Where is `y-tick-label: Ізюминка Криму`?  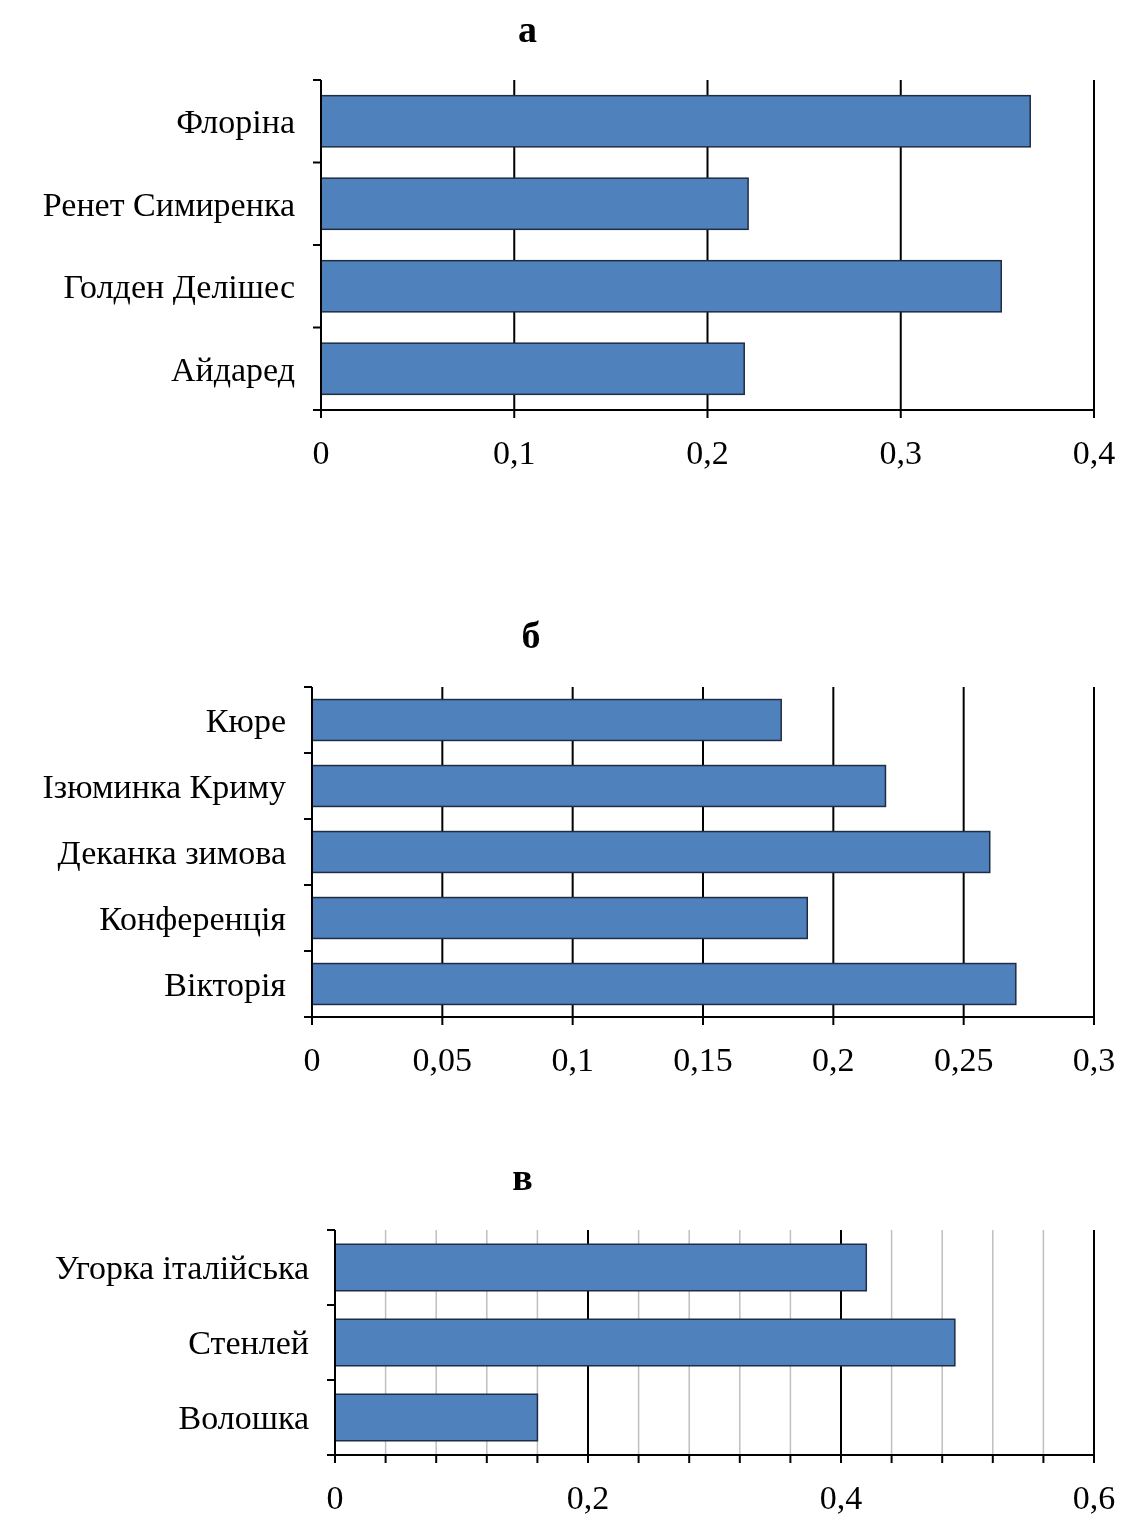
y-tick-label: Ізюминка Криму is located at coordinates (164, 786).